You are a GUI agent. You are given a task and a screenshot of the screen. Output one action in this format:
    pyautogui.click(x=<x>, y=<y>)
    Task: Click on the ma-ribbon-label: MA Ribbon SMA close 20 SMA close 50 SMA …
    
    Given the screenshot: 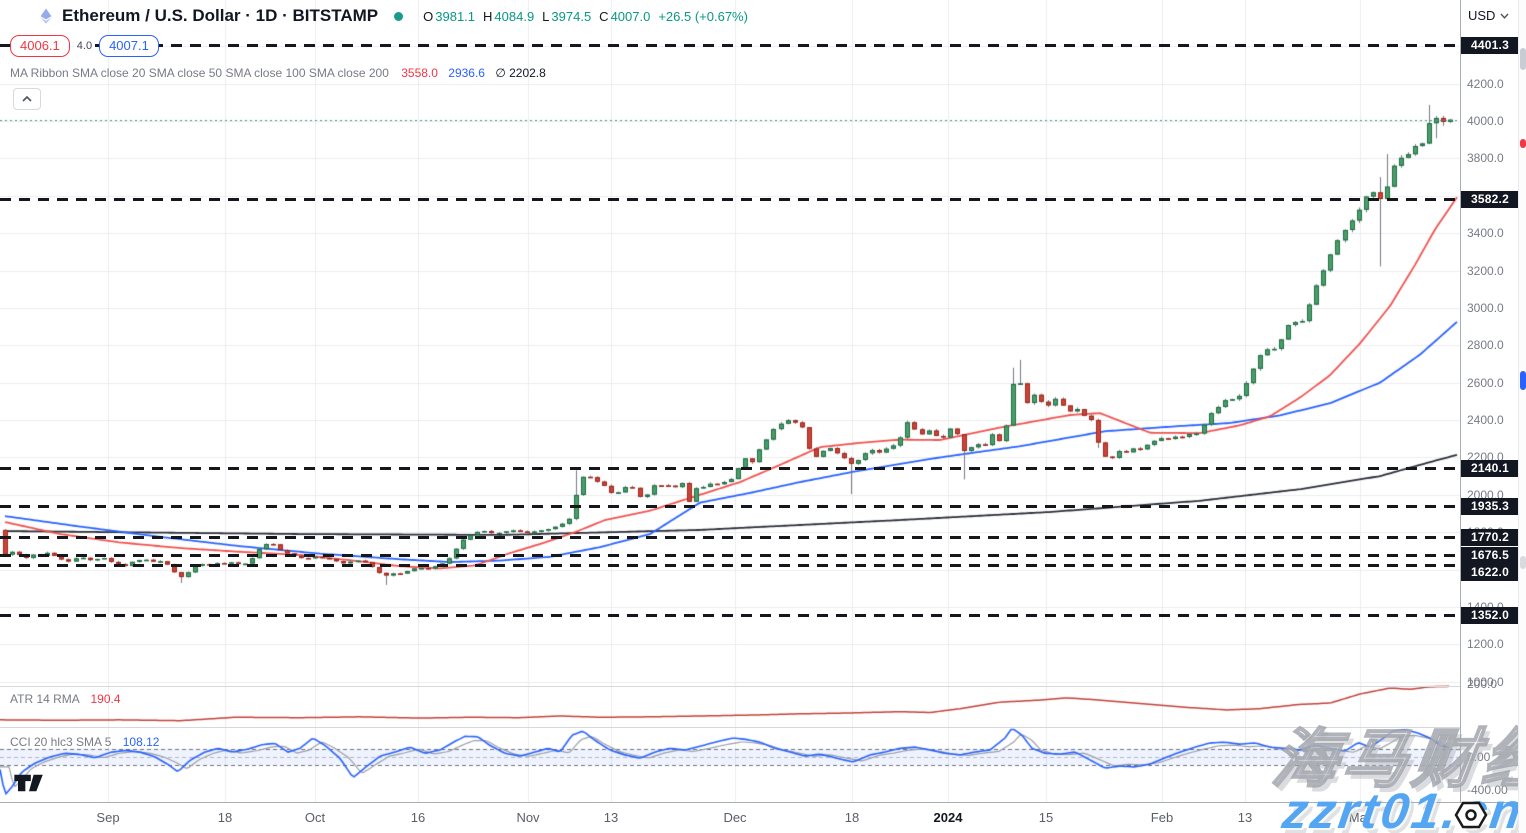 What is the action you would take?
    pyautogui.click(x=199, y=73)
    